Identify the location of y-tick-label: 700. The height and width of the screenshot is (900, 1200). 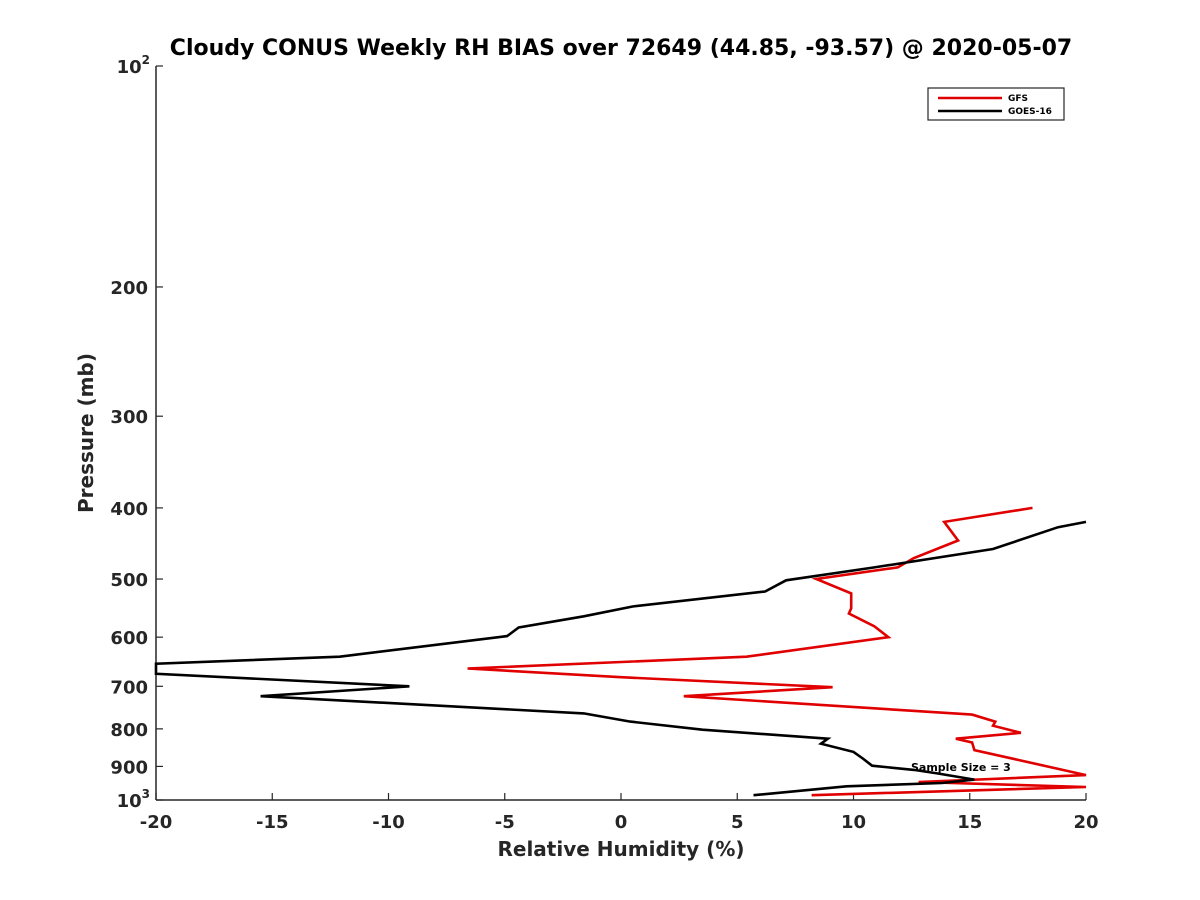
(129, 687).